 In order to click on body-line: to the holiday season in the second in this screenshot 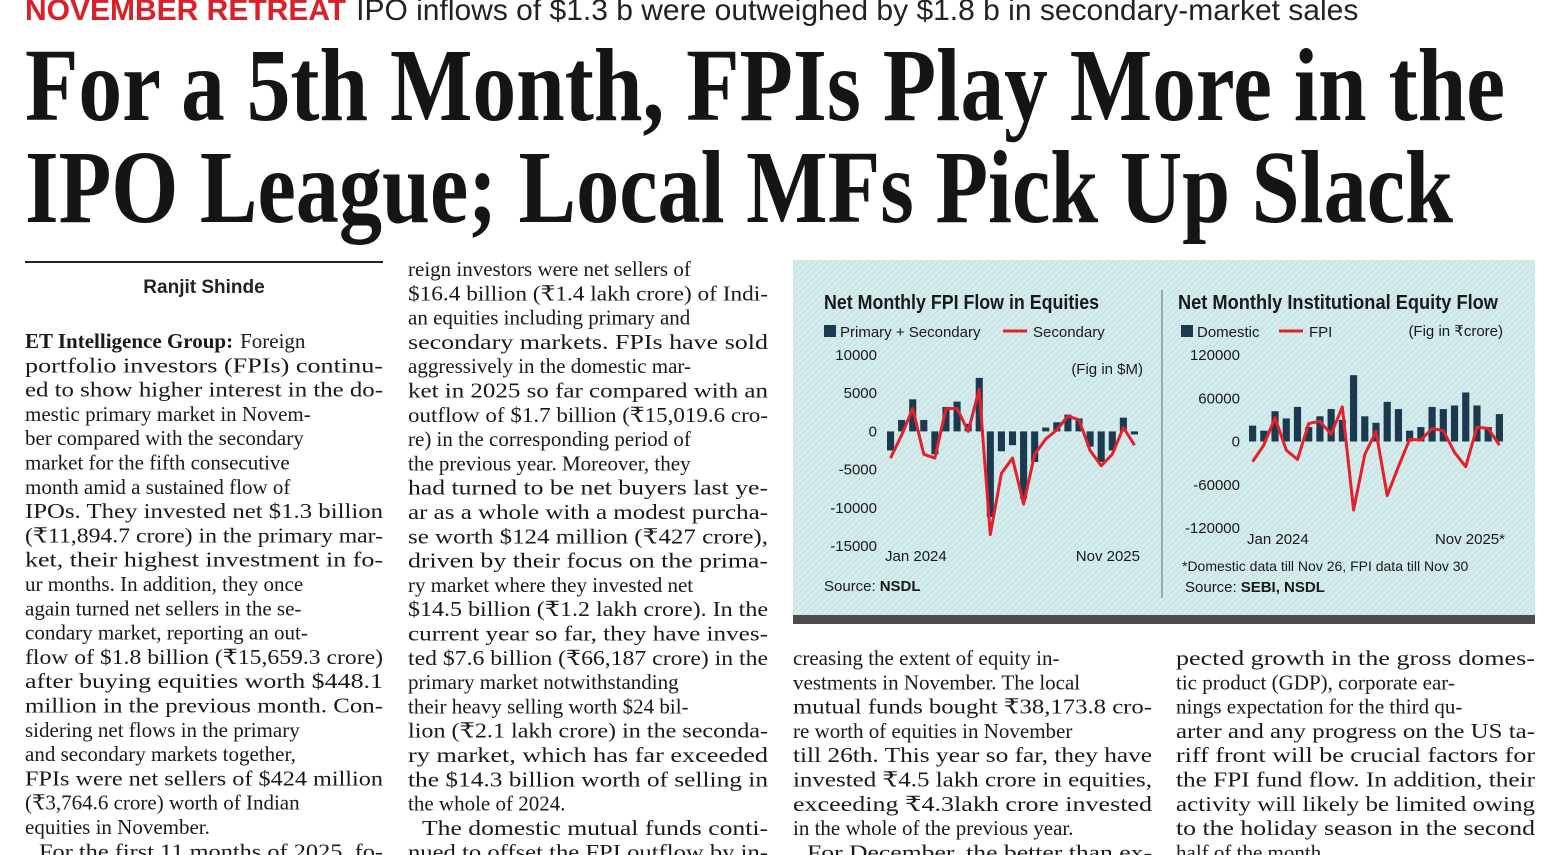, I will do `click(1356, 828)`.